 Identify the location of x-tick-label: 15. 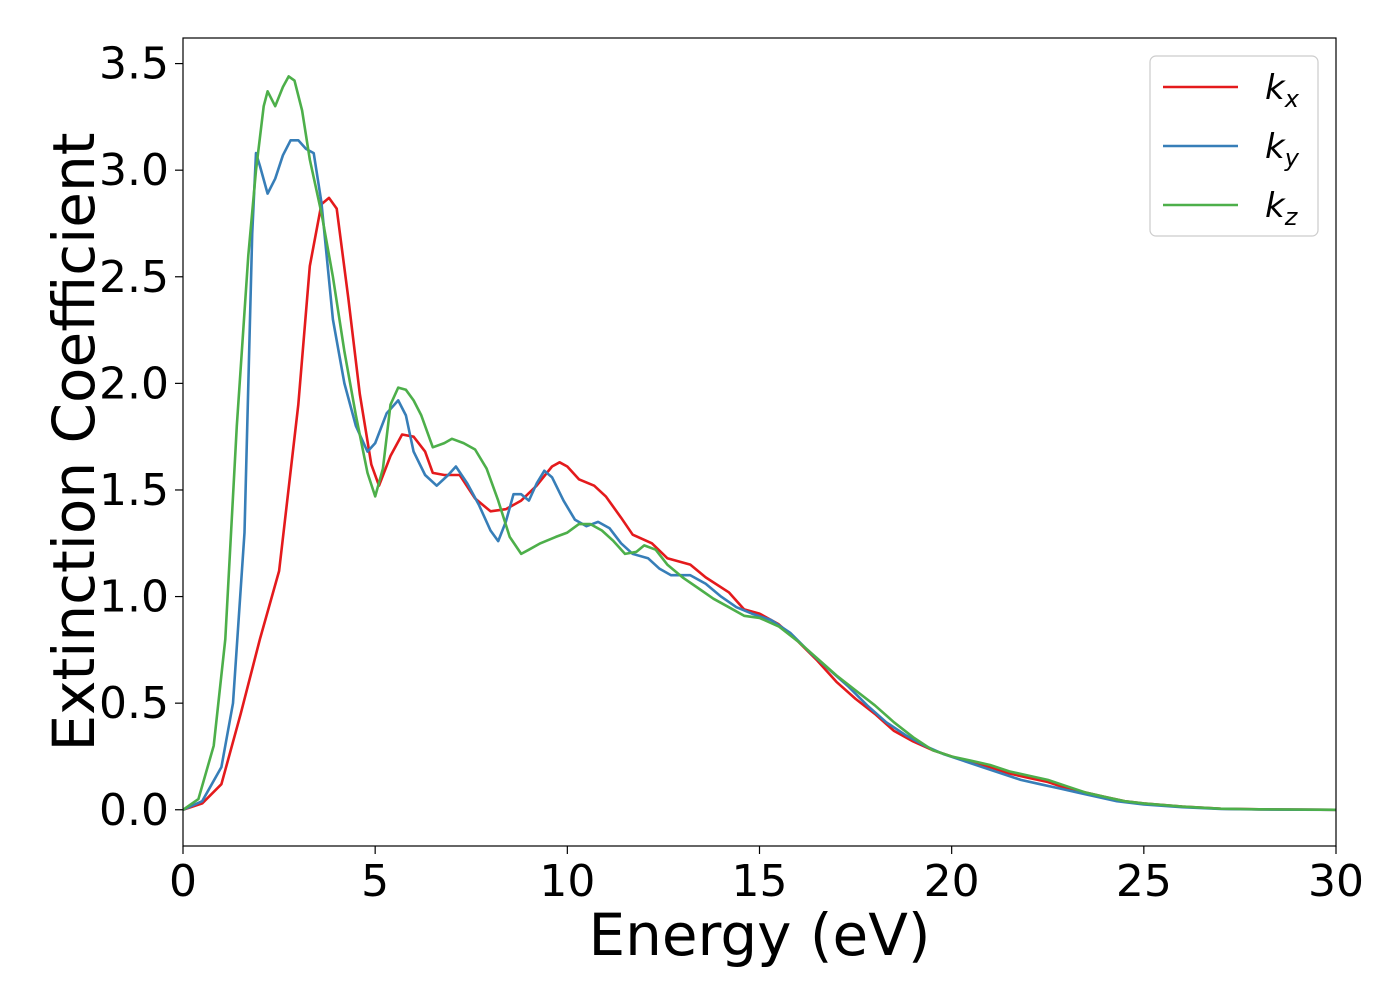
(760, 881).